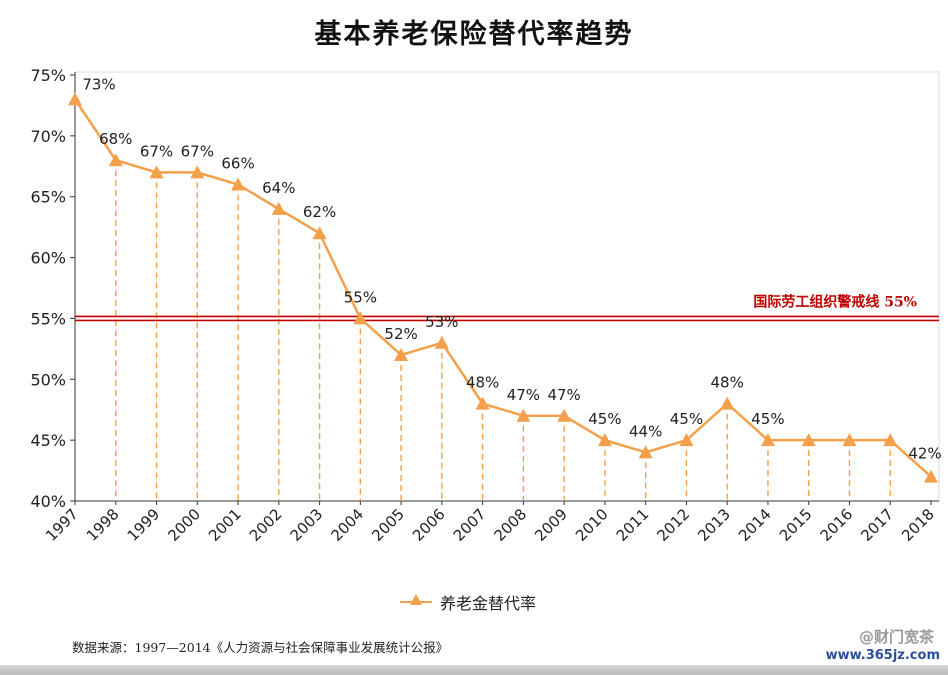 This screenshot has height=675, width=948. Describe the element at coordinates (237, 164) in the screenshot. I see `data-label: 66%` at that location.